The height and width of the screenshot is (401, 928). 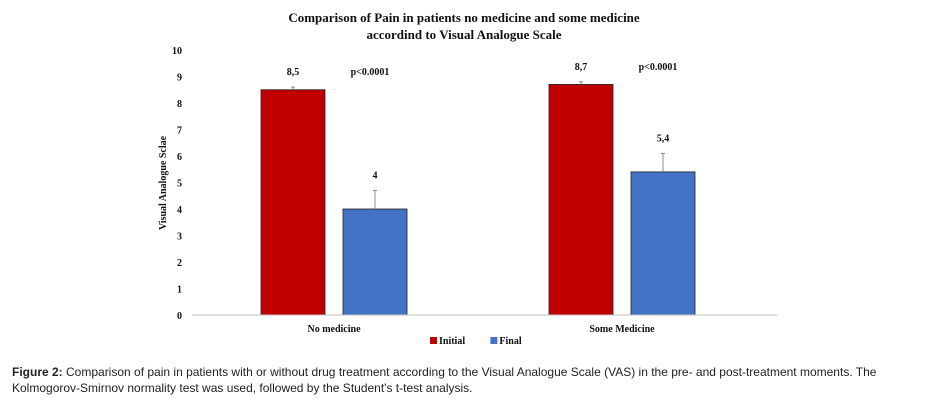 What do you see at coordinates (622, 329) in the screenshot?
I see `category-label: Some Medicine` at bounding box center [622, 329].